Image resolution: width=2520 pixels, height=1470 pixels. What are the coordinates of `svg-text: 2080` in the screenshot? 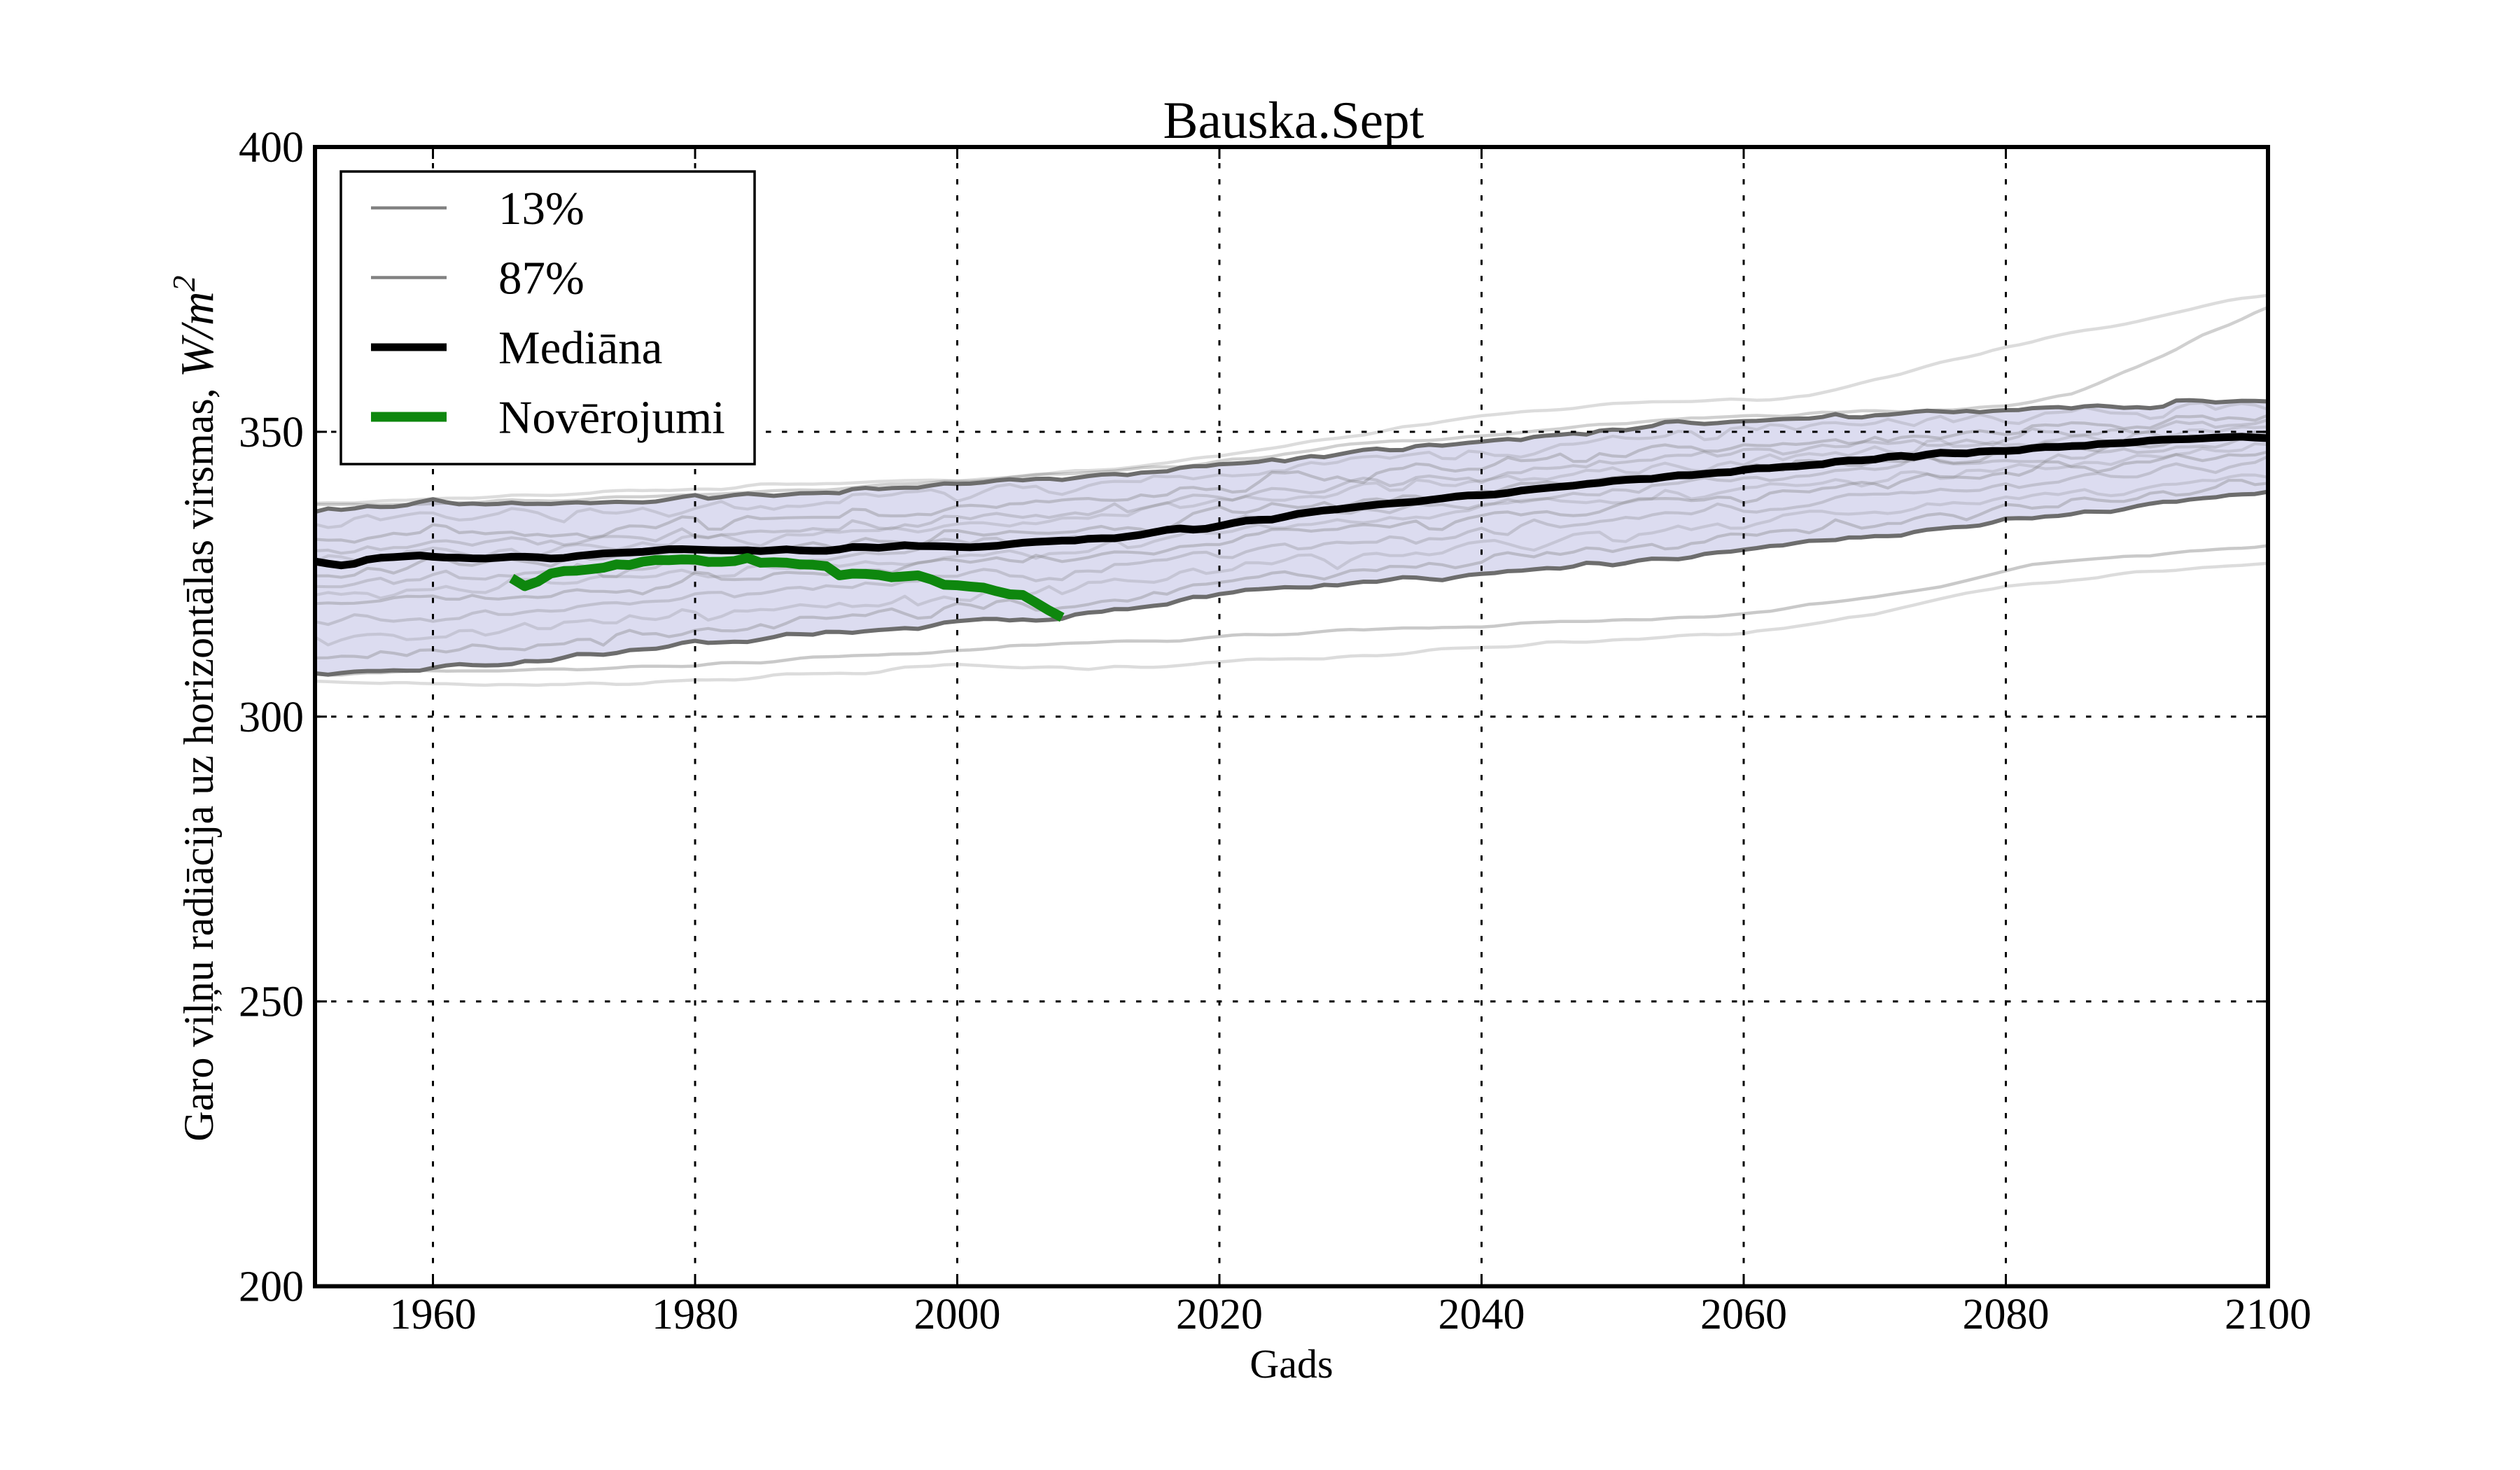 It's located at (2006, 1314).